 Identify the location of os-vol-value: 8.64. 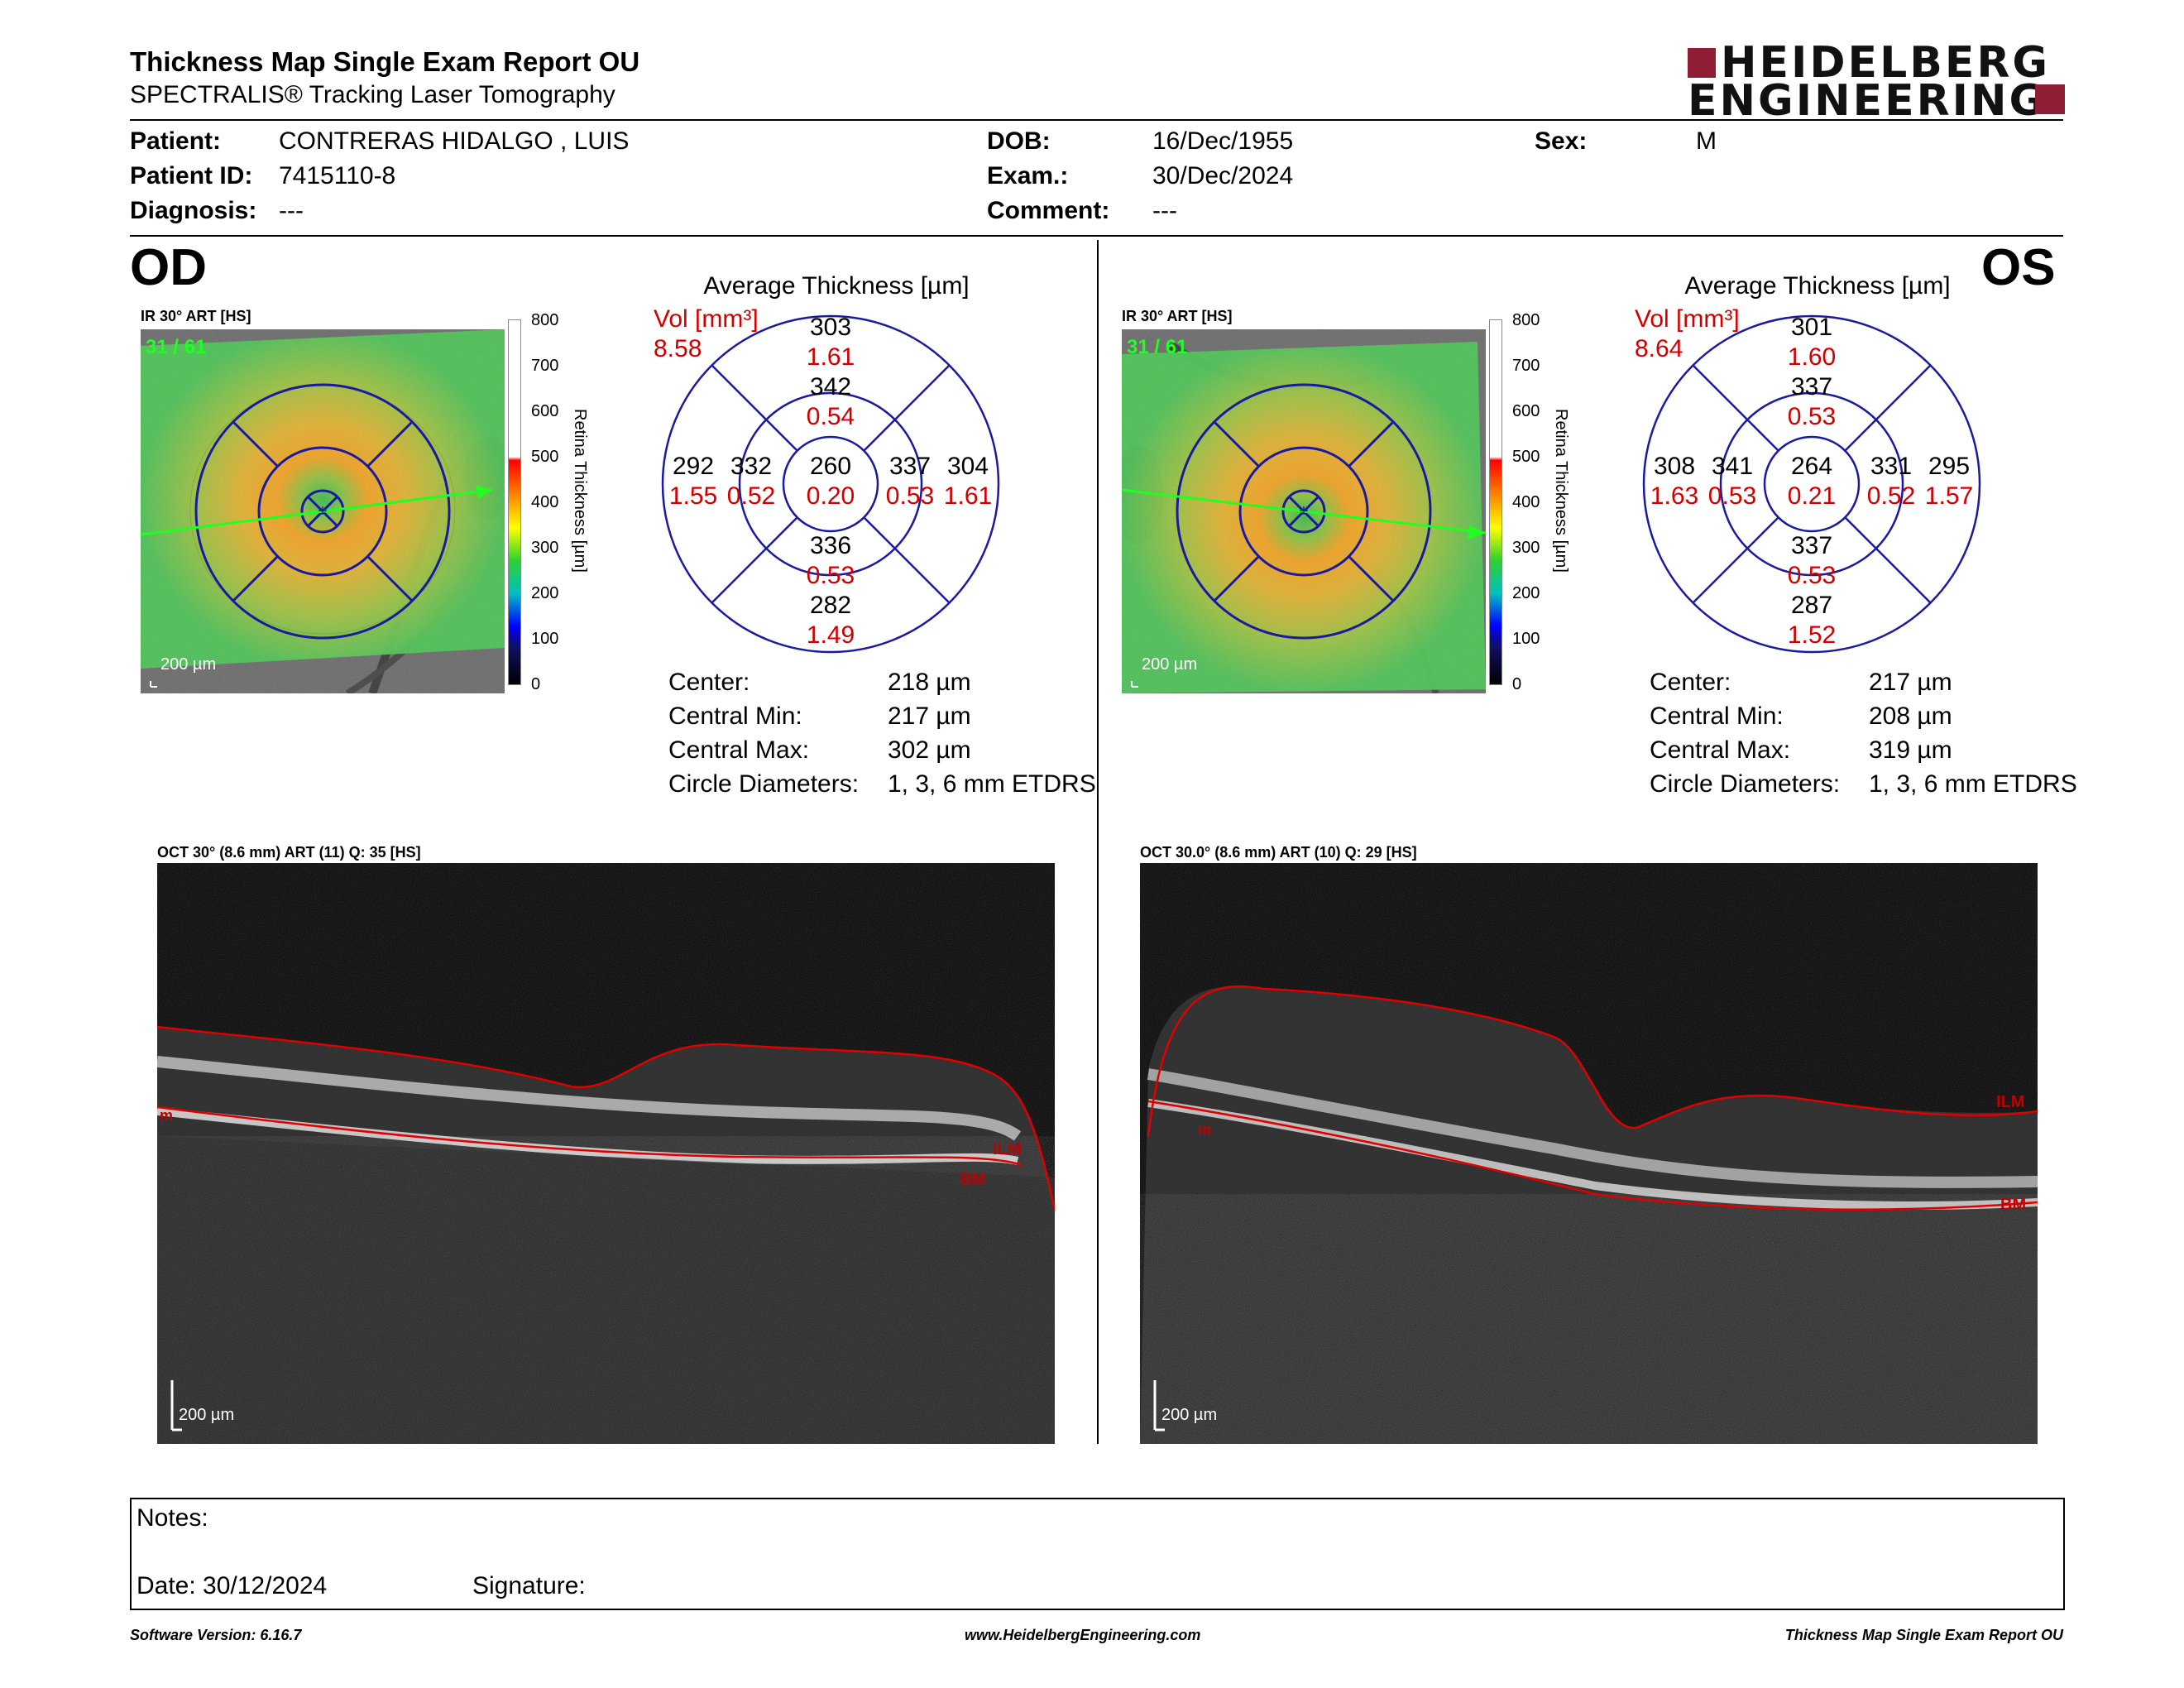
(1659, 348).